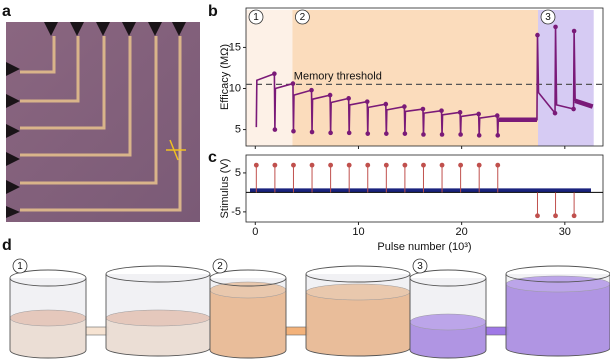 The height and width of the screenshot is (360, 610). I want to click on x-tick-label: 30, so click(565, 232).